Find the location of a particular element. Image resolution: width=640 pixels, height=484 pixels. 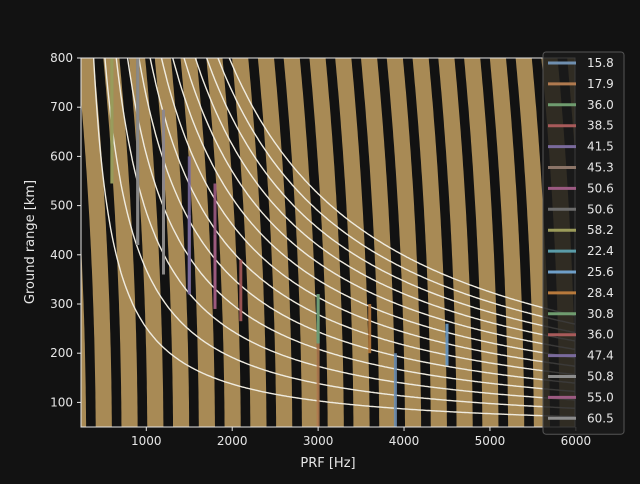

legend-label: 58.2 is located at coordinates (600, 230).